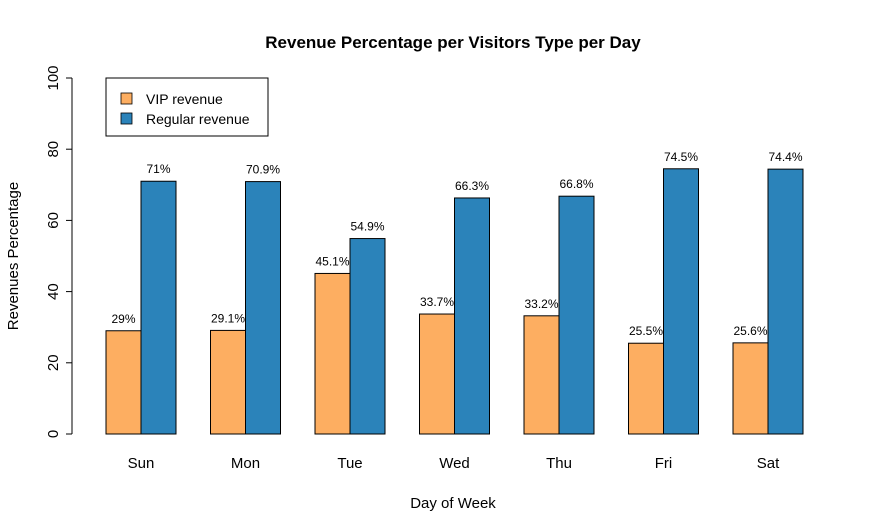 The height and width of the screenshot is (532, 870). What do you see at coordinates (367, 227) in the screenshot?
I see `data-label-regular-tue: 54.9%` at bounding box center [367, 227].